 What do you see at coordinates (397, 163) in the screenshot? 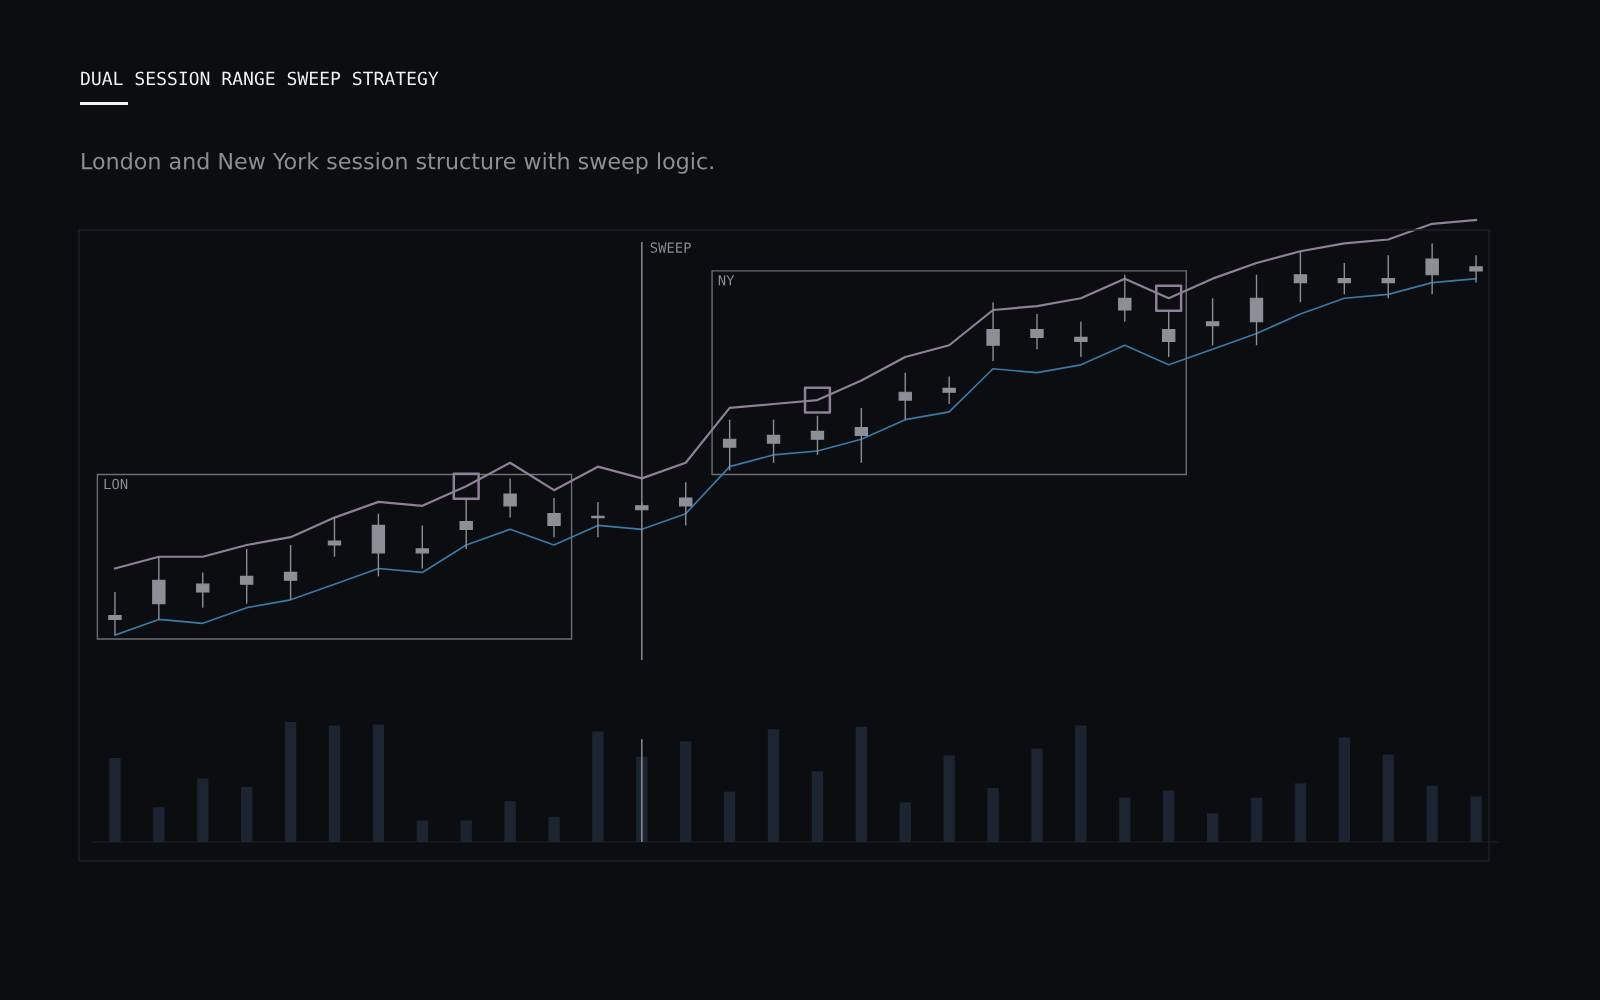
I see `chart-subtitle: London and New York session structure with sweep logic.` at bounding box center [397, 163].